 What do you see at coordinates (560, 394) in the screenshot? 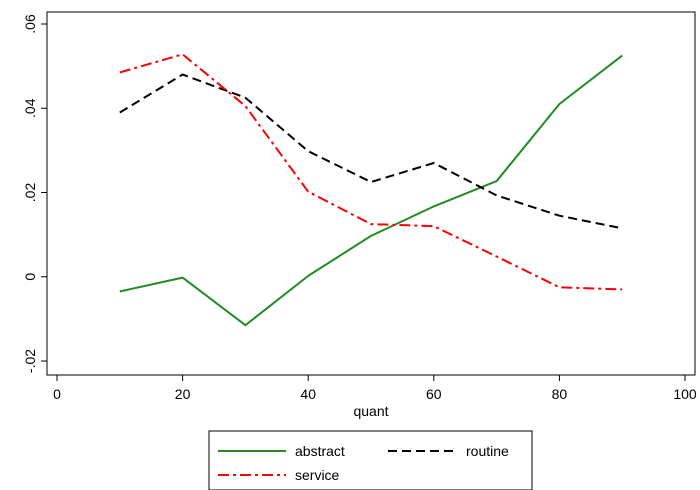
I see `x-tick-label: 80` at bounding box center [560, 394].